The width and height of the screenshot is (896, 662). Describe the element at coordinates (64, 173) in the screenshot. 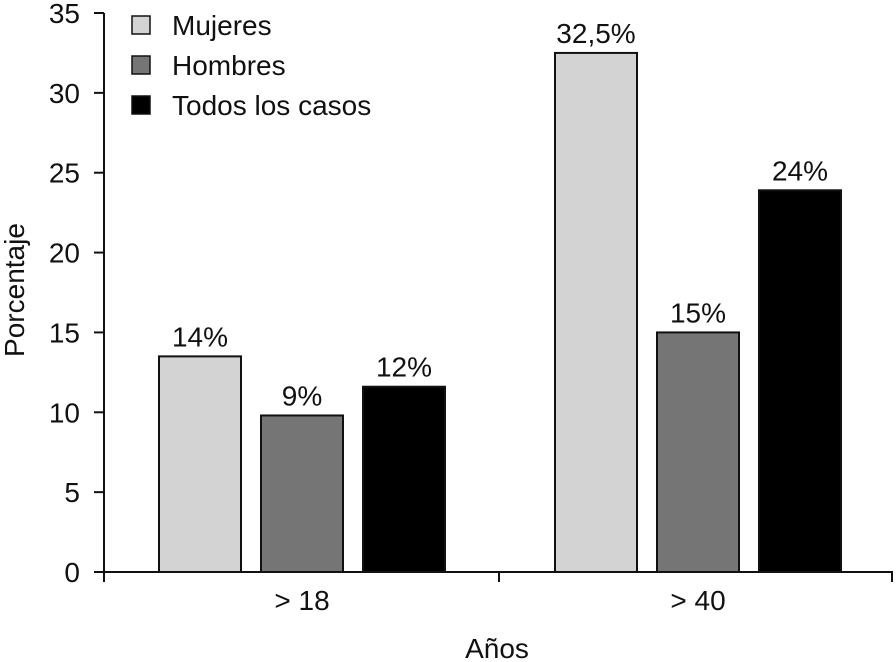

I see `y-tick-label: 25` at that location.